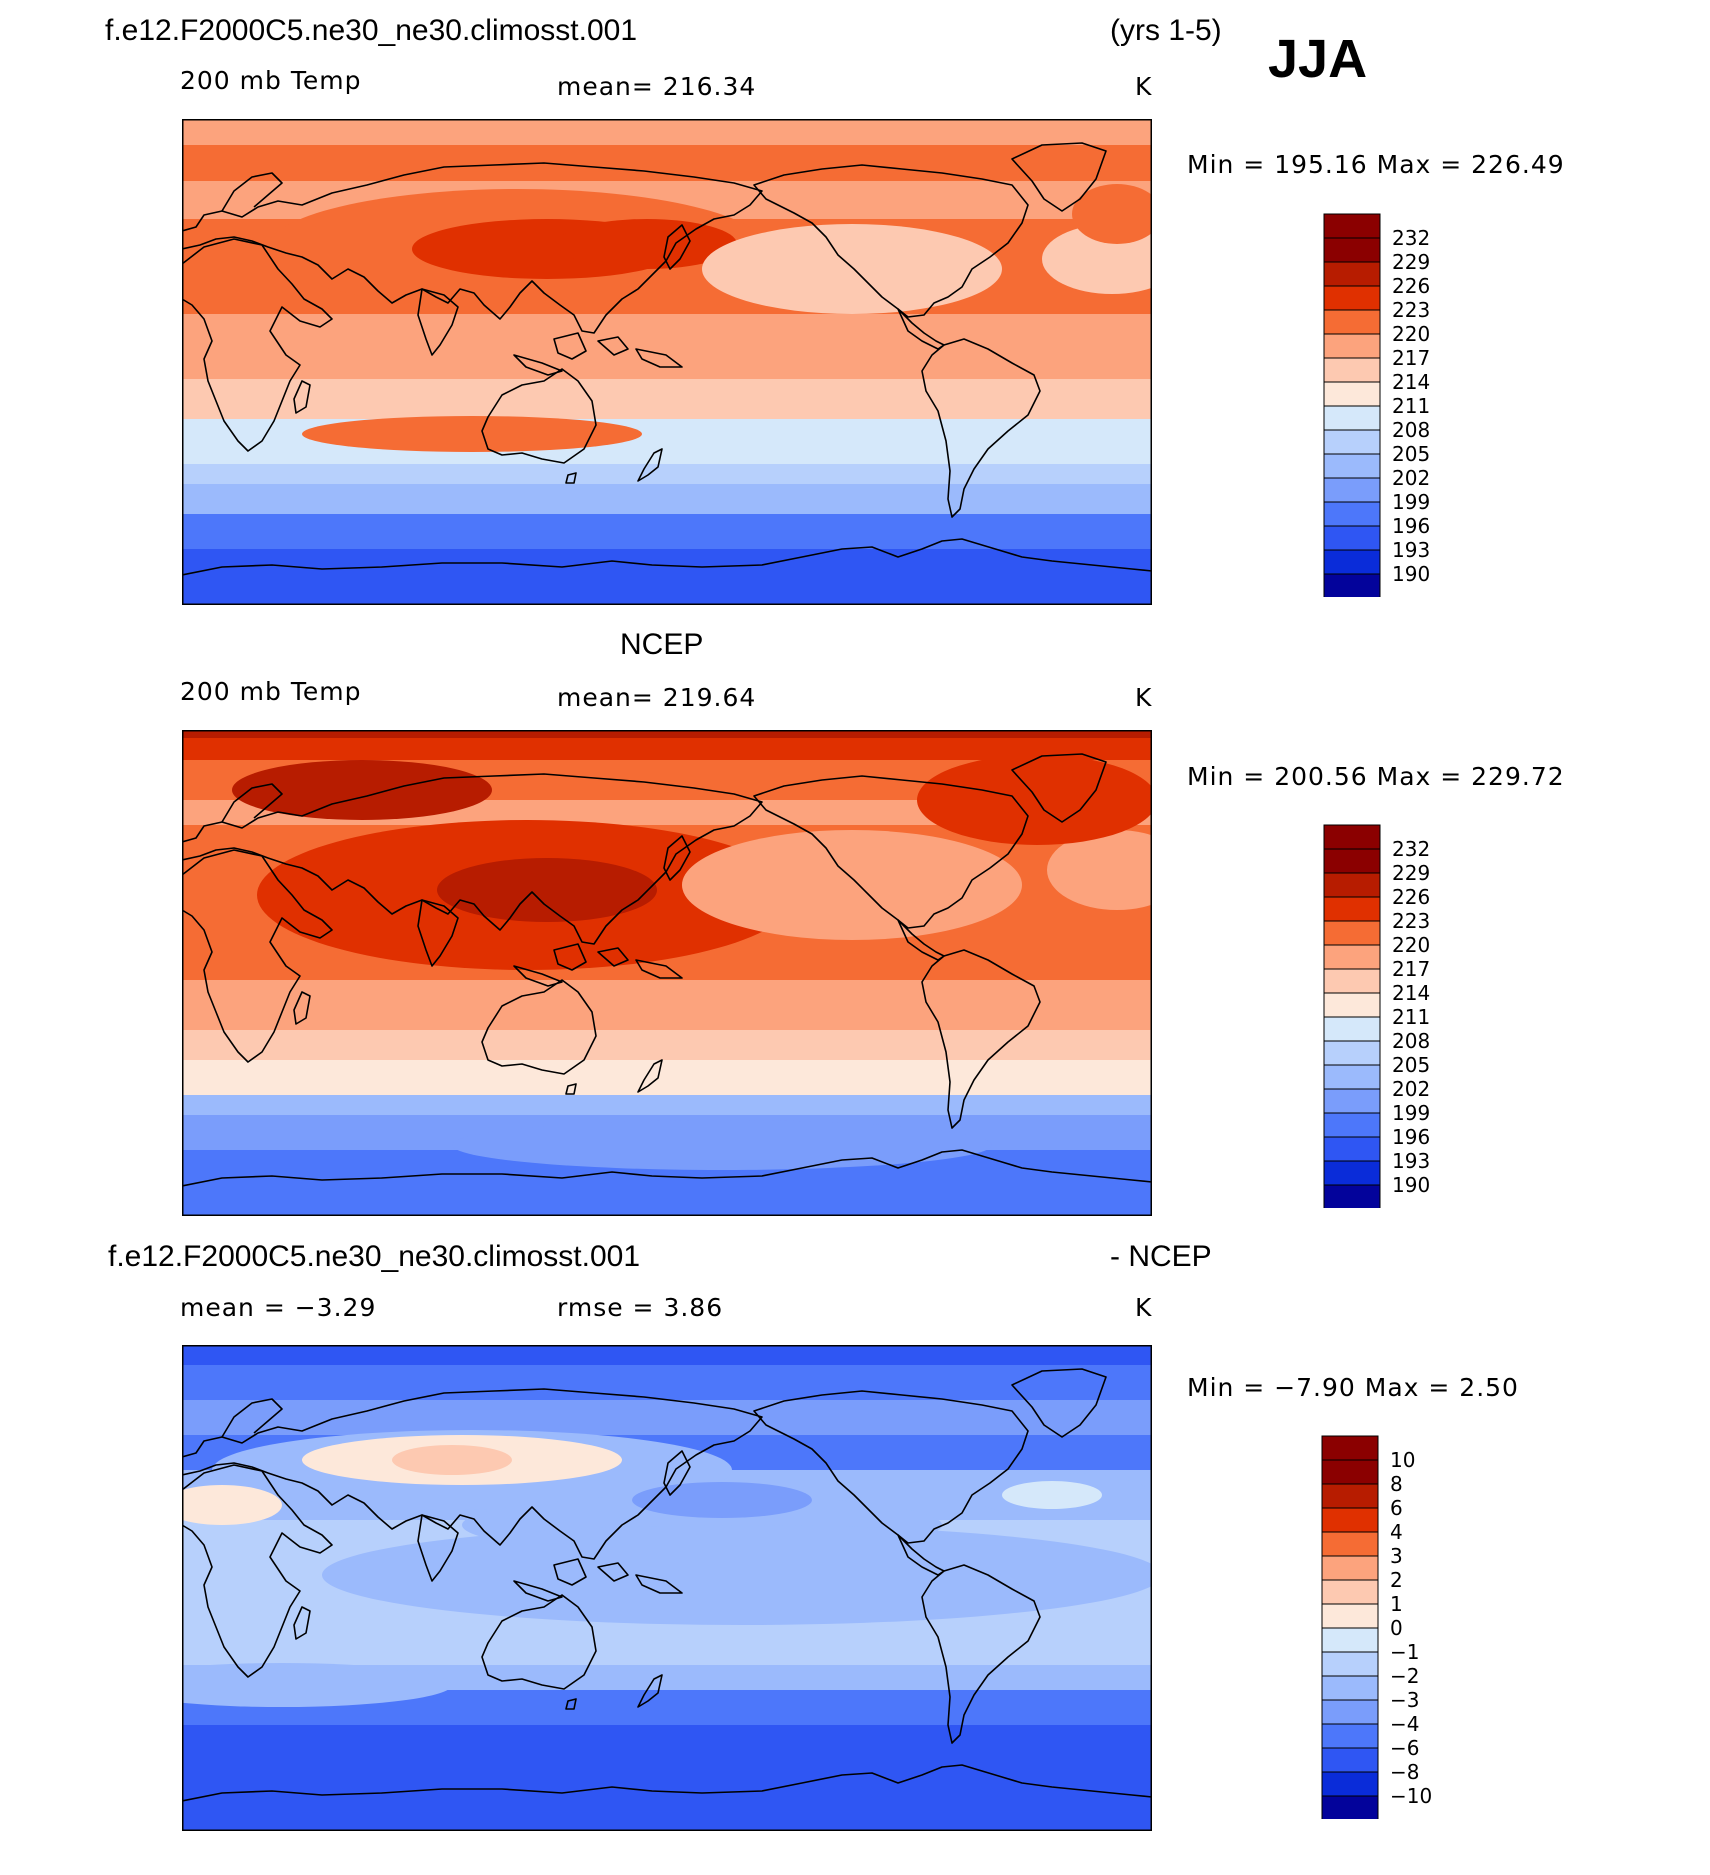 Image resolution: width=1710 pixels, height=1875 pixels. I want to click on colorbar-label-10: 202, so click(1411, 1089).